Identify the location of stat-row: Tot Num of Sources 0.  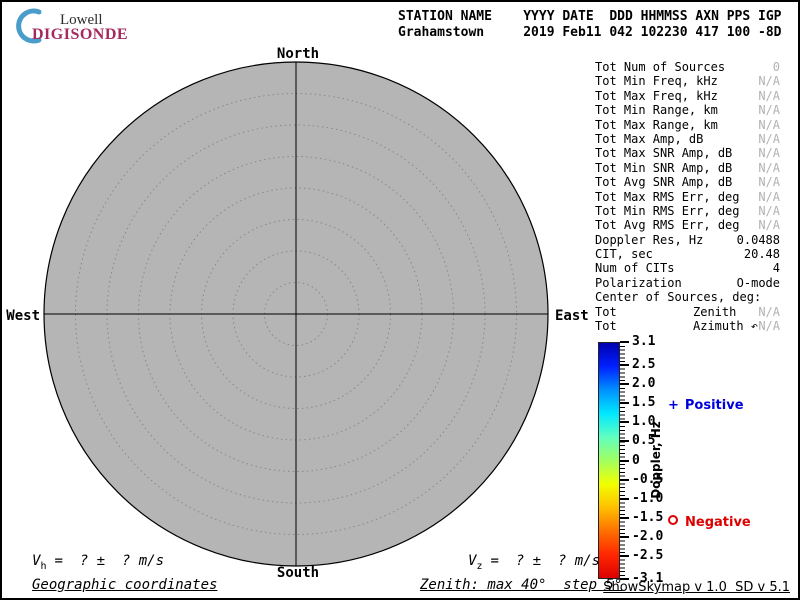
(687, 67).